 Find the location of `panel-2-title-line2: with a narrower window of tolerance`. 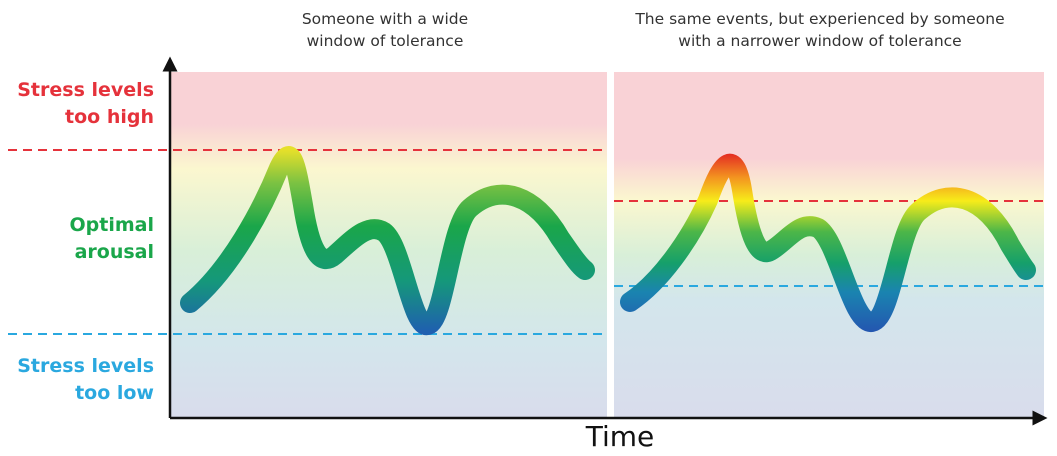

panel-2-title-line2: with a narrower window of tolerance is located at coordinates (820, 41).